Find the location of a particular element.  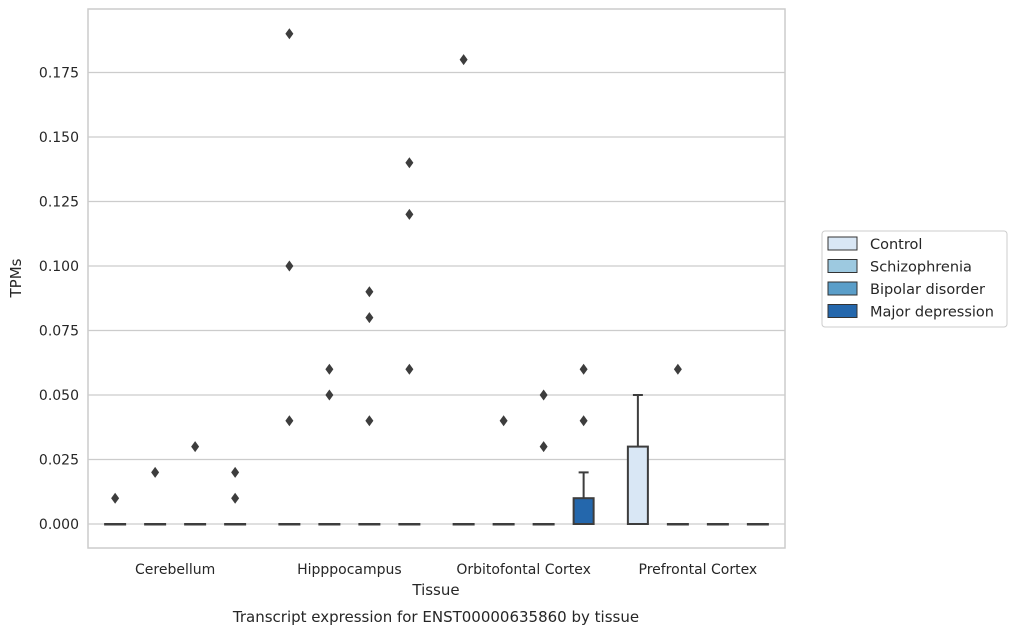

legend-label: Bipolar disorder is located at coordinates (927, 290).